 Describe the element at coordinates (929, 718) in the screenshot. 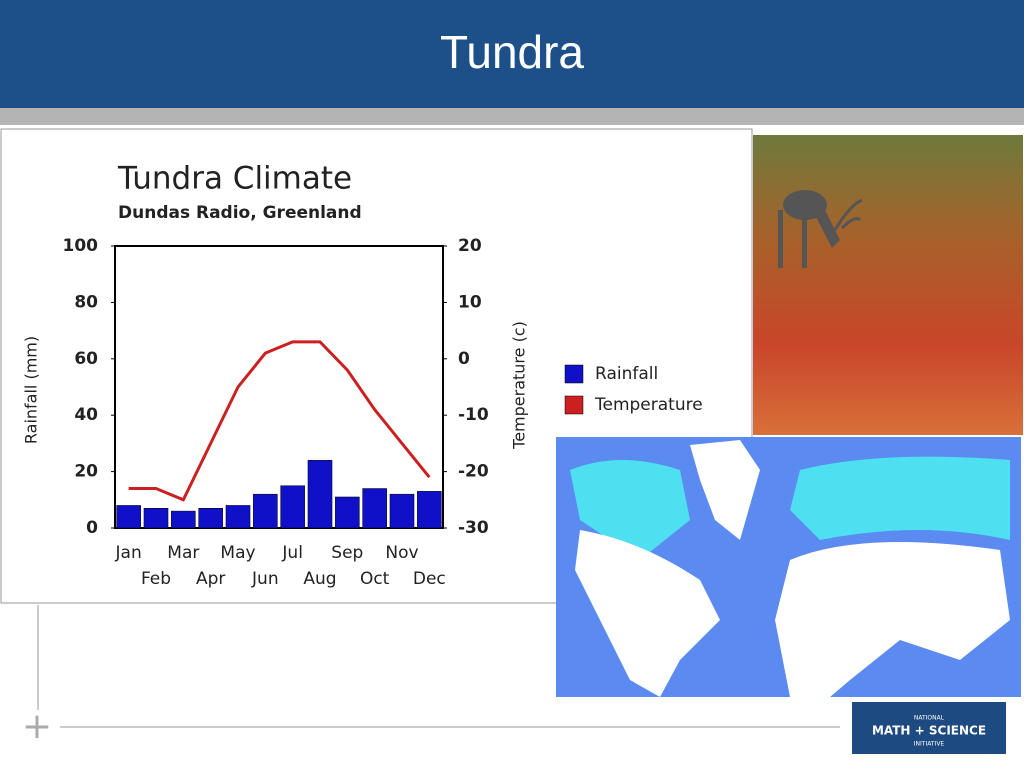

I see `logo-text: NATIONAL` at that location.